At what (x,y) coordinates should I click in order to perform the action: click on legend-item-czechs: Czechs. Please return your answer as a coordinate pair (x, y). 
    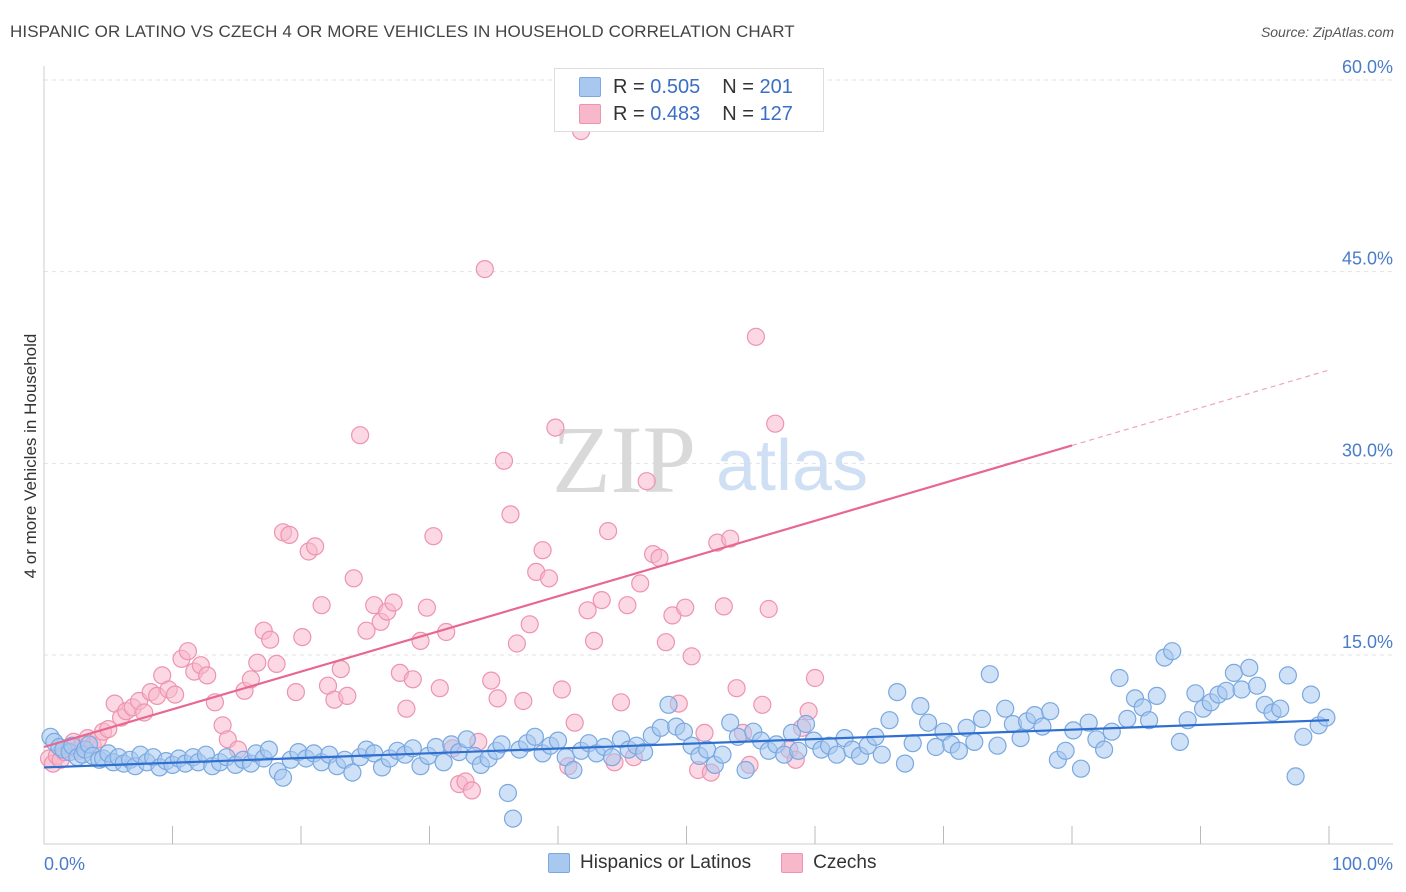
    Looking at the image, I should click on (828, 863).